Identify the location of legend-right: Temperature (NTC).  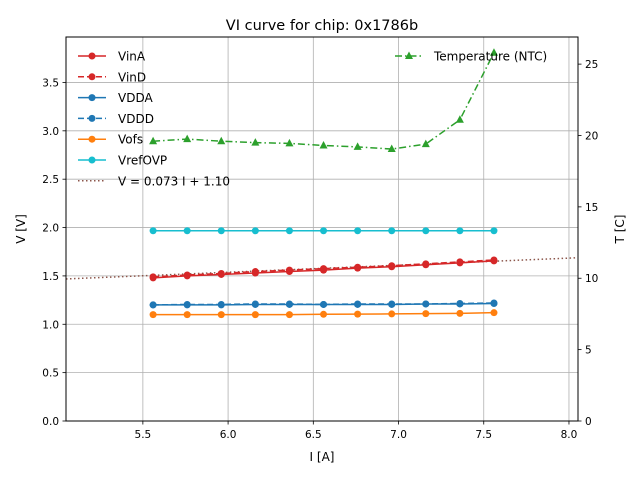
(471, 57).